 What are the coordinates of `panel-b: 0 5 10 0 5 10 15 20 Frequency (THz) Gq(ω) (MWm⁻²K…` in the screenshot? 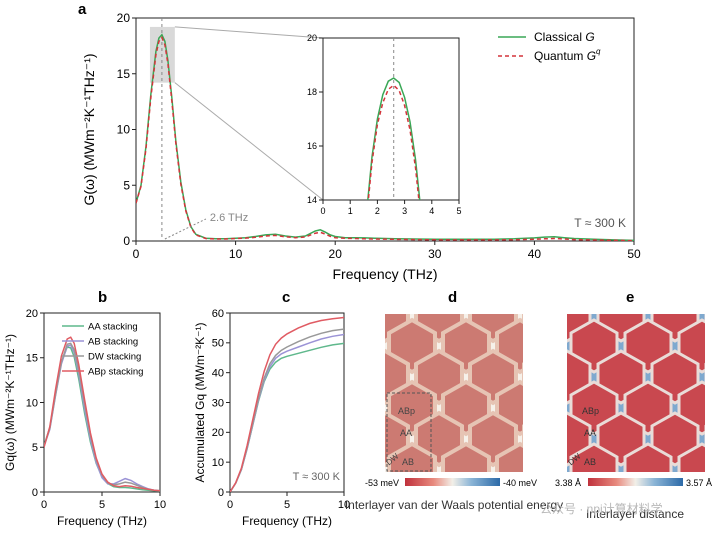 It's located at (84, 418).